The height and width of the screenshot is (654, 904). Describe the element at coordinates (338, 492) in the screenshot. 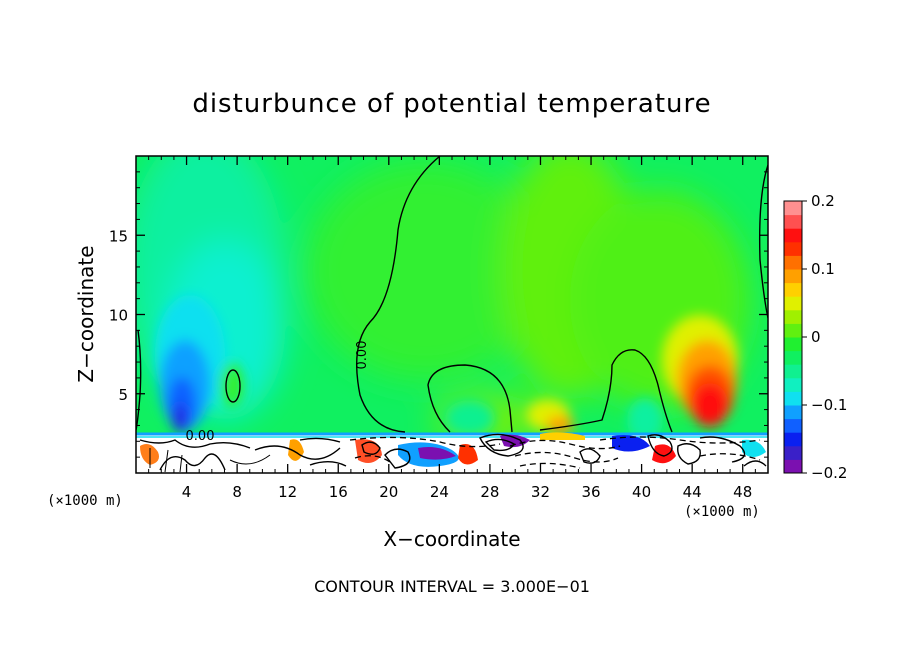

I see `x-tick-label: 16` at that location.